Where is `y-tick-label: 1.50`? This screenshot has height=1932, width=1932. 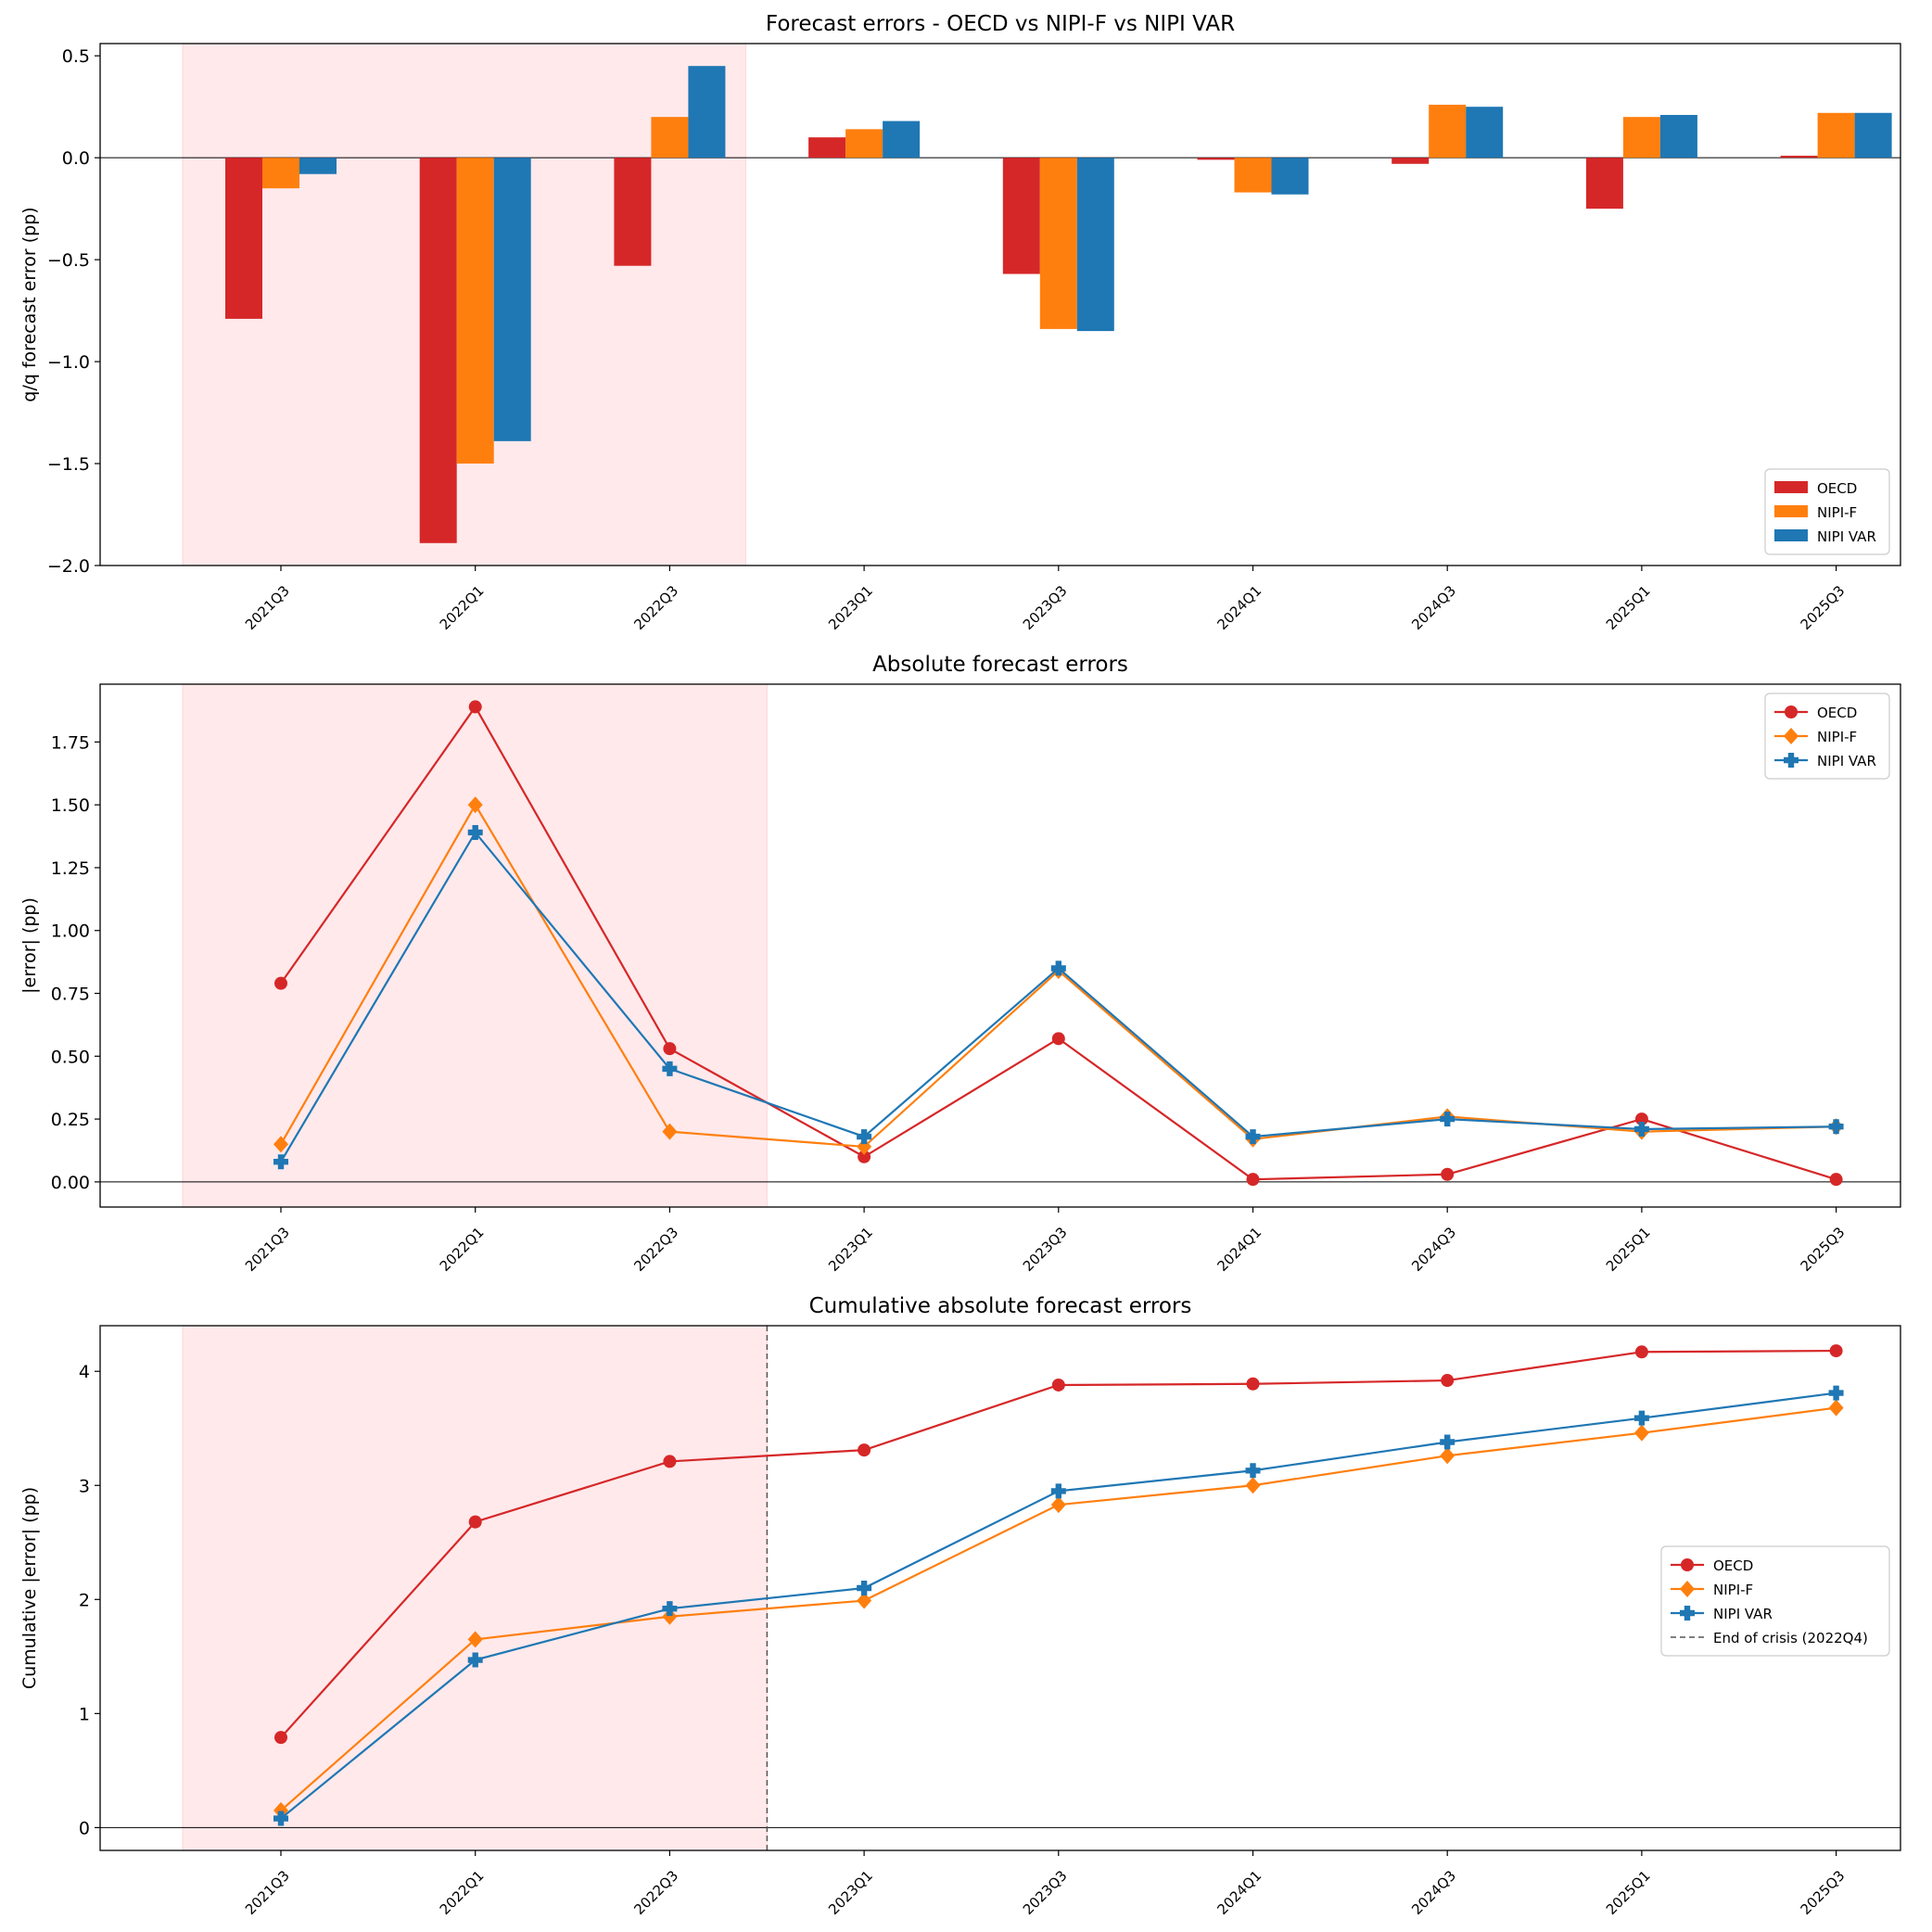 y-tick-label: 1.50 is located at coordinates (70, 805).